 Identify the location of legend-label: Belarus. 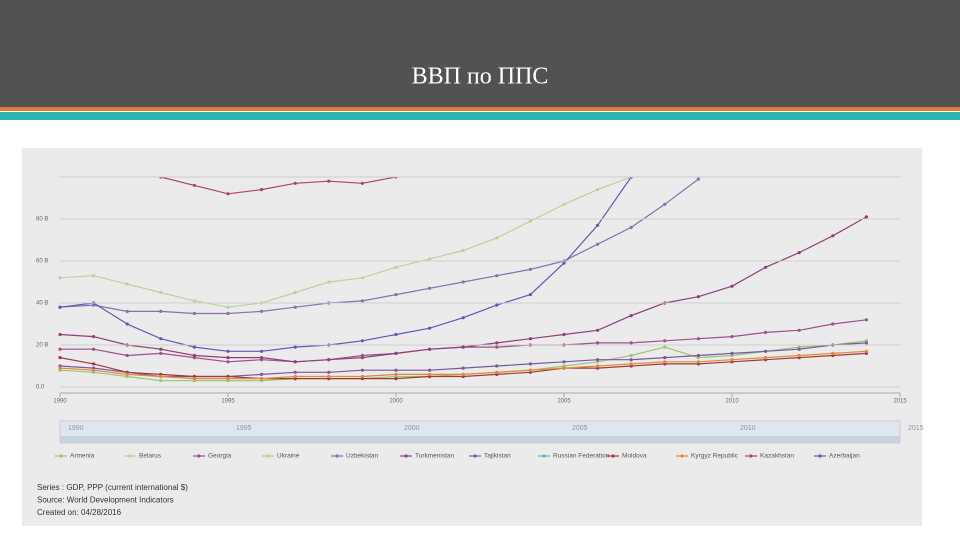
(150, 456).